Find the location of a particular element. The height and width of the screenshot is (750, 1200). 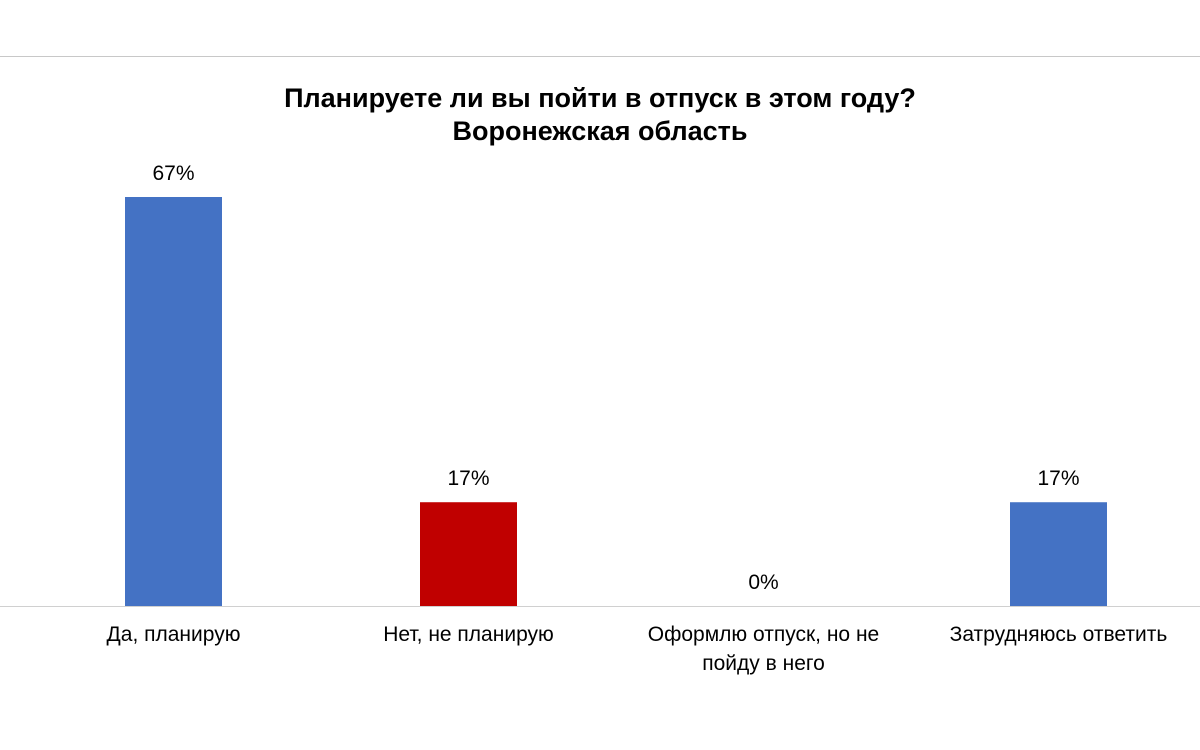

category-label-1: Да, планирую is located at coordinates (174, 634).